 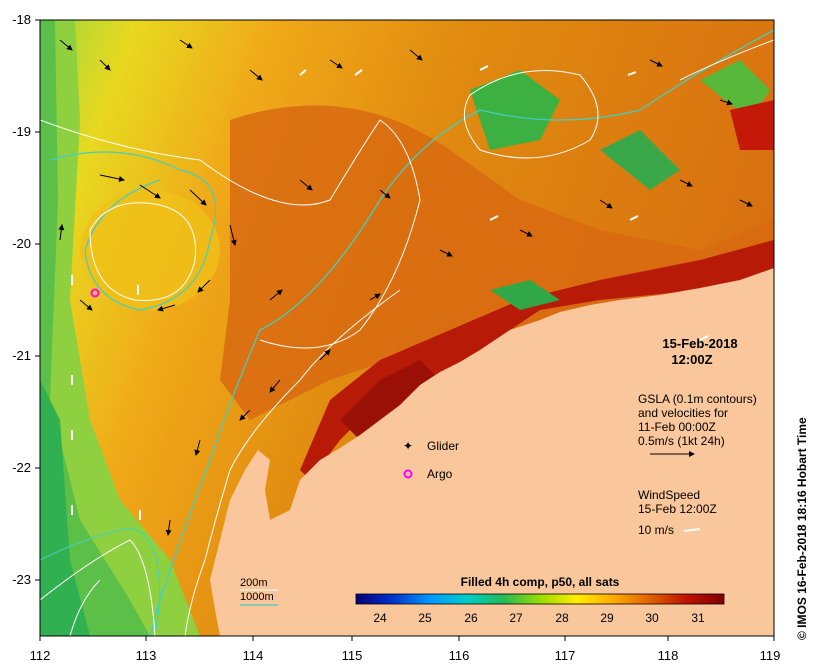 I want to click on lat-tick-label: -20, so click(x=21, y=243).